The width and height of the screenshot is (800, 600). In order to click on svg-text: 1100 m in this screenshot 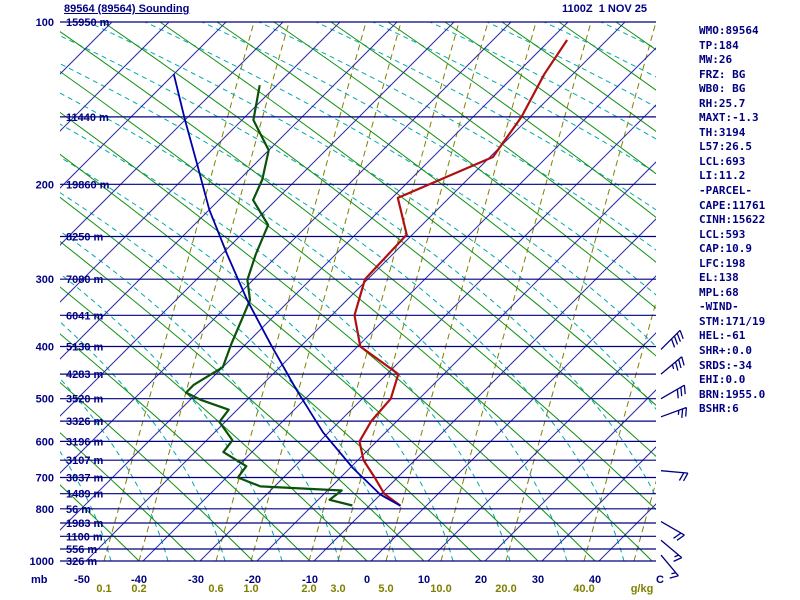, I will do `click(84, 537)`.